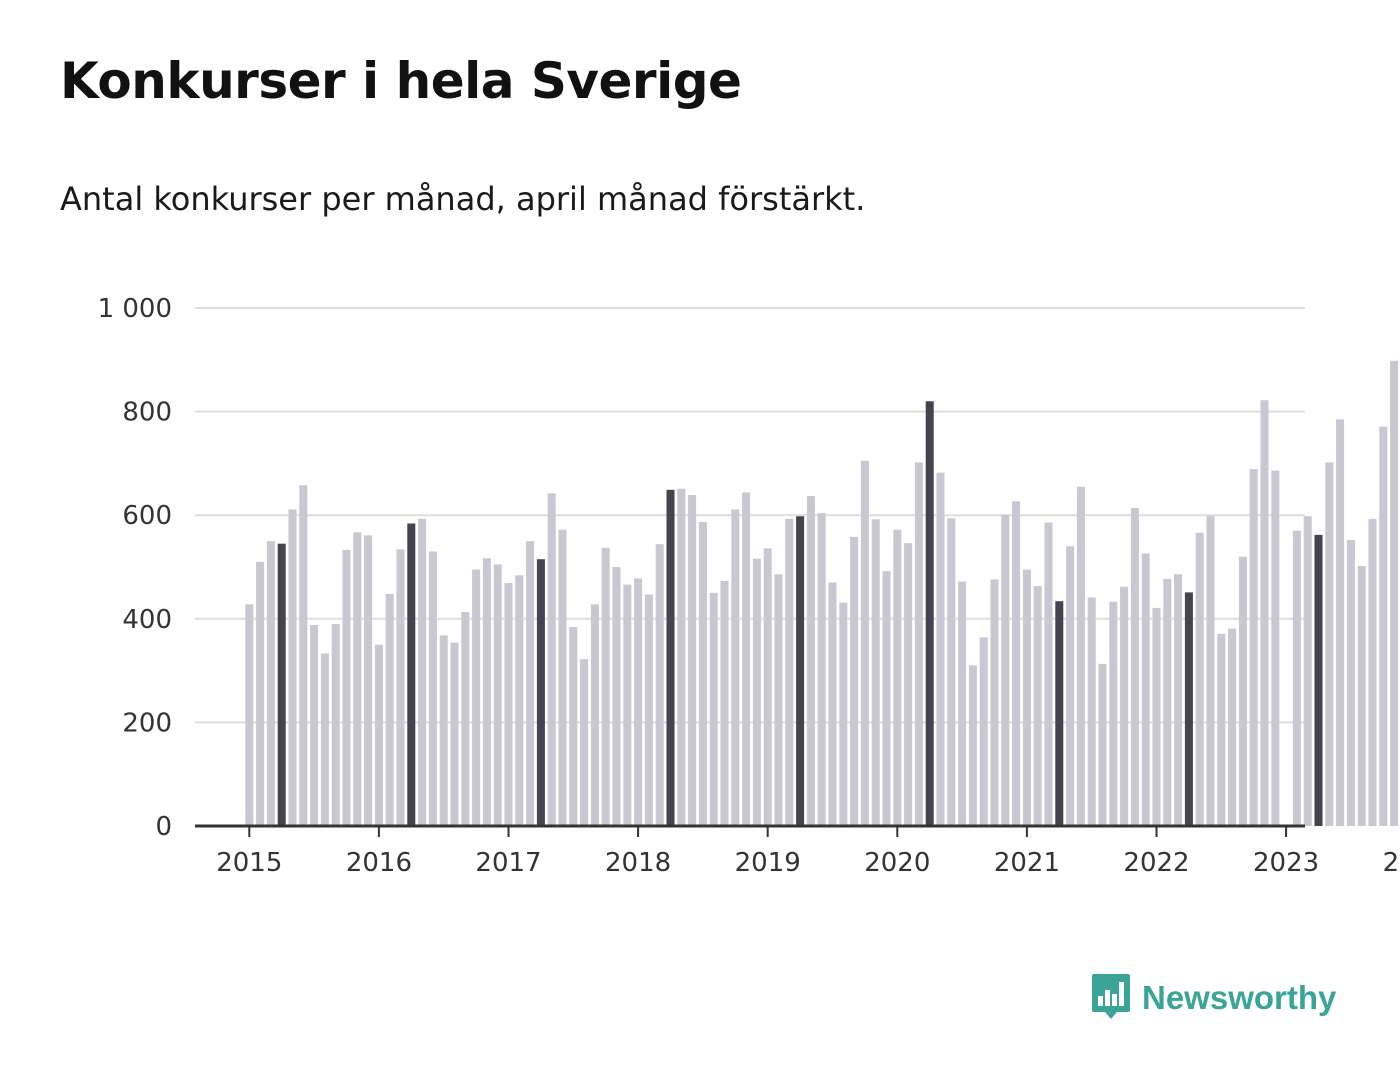 This screenshot has height=1080, width=1400. What do you see at coordinates (886, 698) in the screenshot?
I see `bar: 2019-12: 492` at bounding box center [886, 698].